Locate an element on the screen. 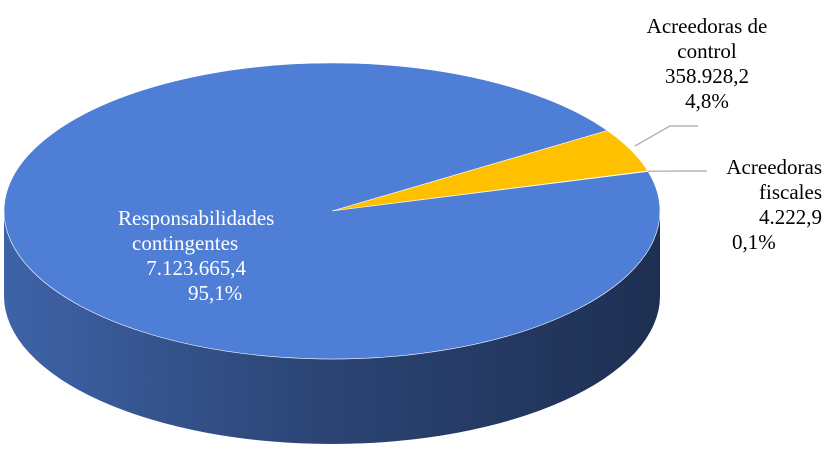 The height and width of the screenshot is (466, 835). label-acreedoras-de-control: Acreedoras de control 358.928,2 4,8% is located at coordinates (707, 64).